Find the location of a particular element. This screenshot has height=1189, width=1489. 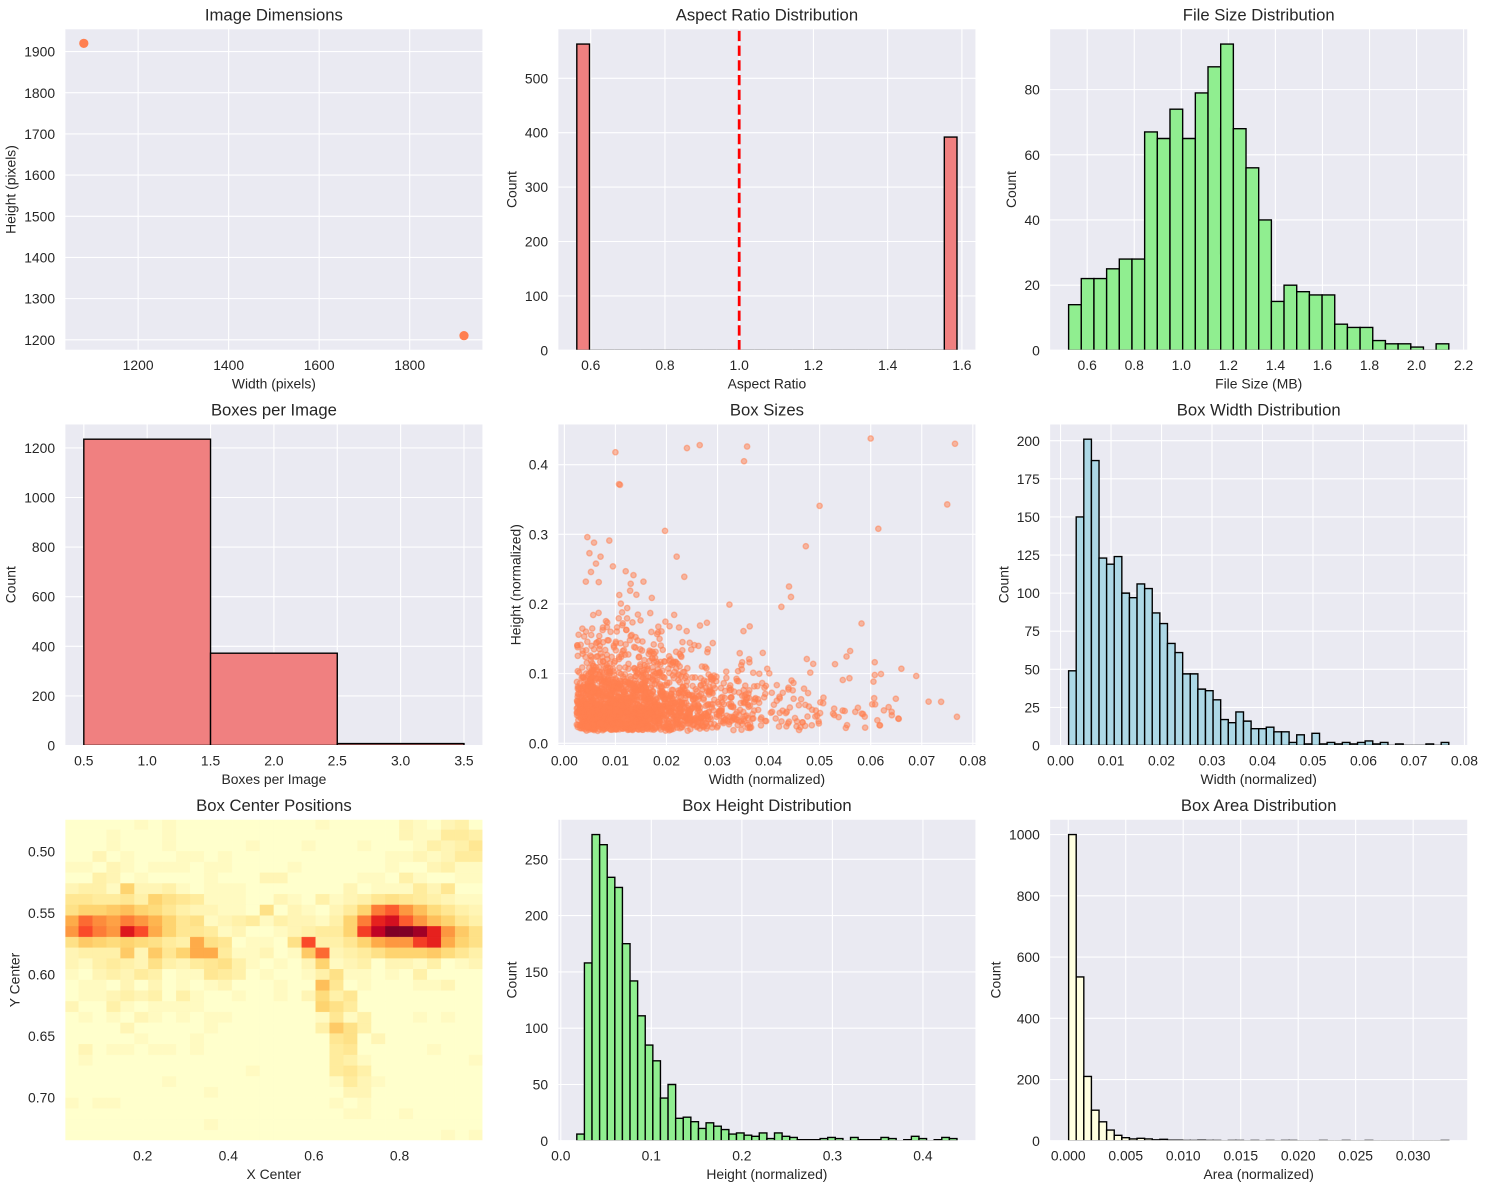

svg-text: 80 is located at coordinates (1032, 90).